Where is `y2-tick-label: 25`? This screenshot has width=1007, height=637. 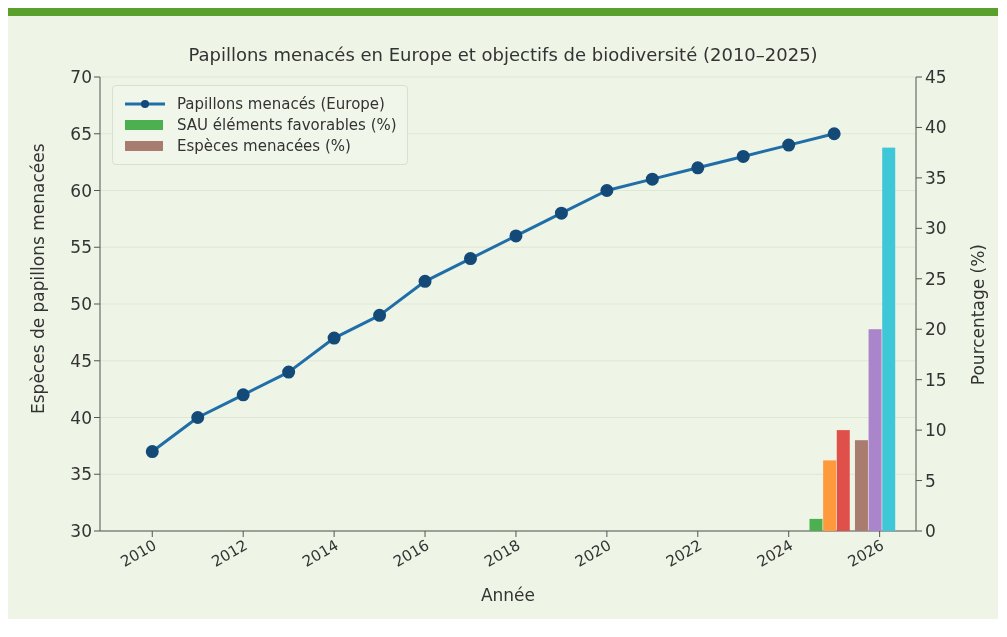
y2-tick-label: 25 is located at coordinates (936, 278).